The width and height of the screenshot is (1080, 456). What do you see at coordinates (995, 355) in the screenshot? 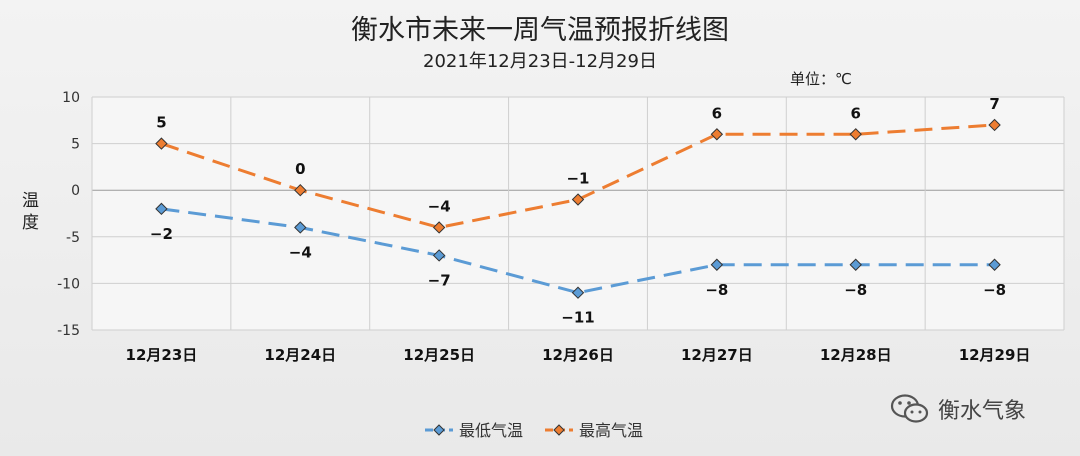
I see `x-tick-label: 12月29日` at bounding box center [995, 355].